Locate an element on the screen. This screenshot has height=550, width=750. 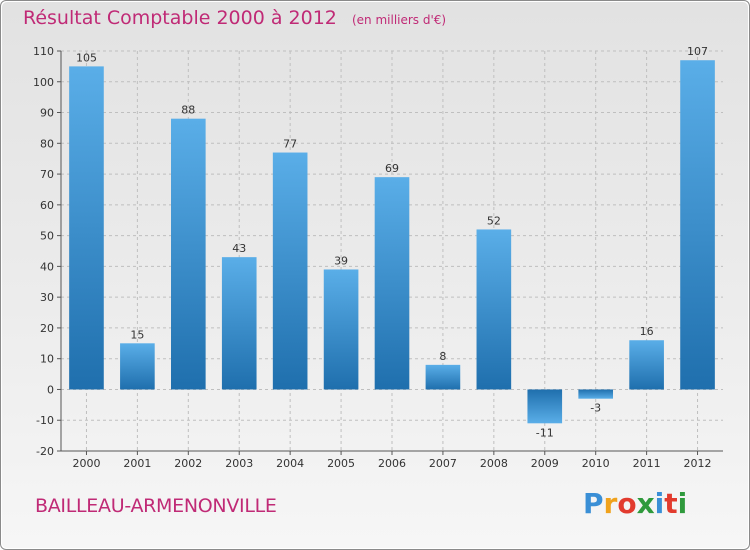
data-label-2011: 16 is located at coordinates (647, 331).